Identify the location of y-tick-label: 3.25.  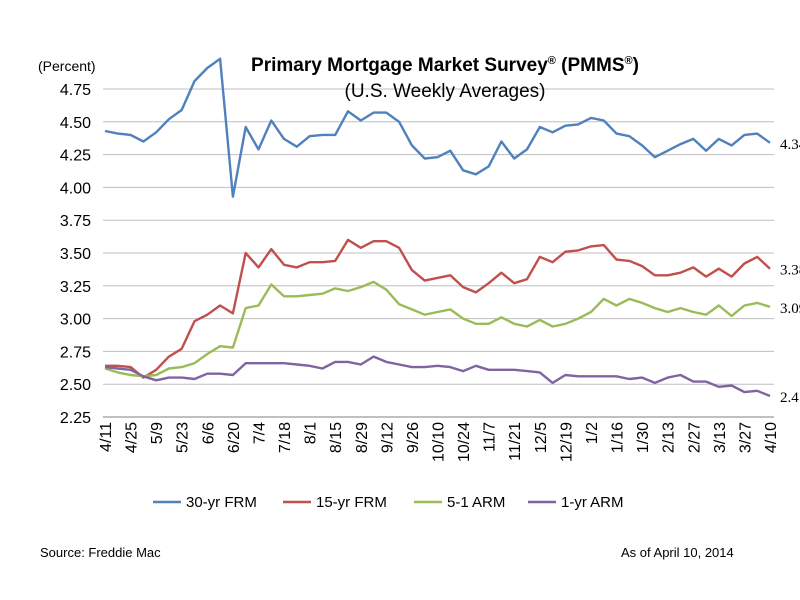
(75, 287).